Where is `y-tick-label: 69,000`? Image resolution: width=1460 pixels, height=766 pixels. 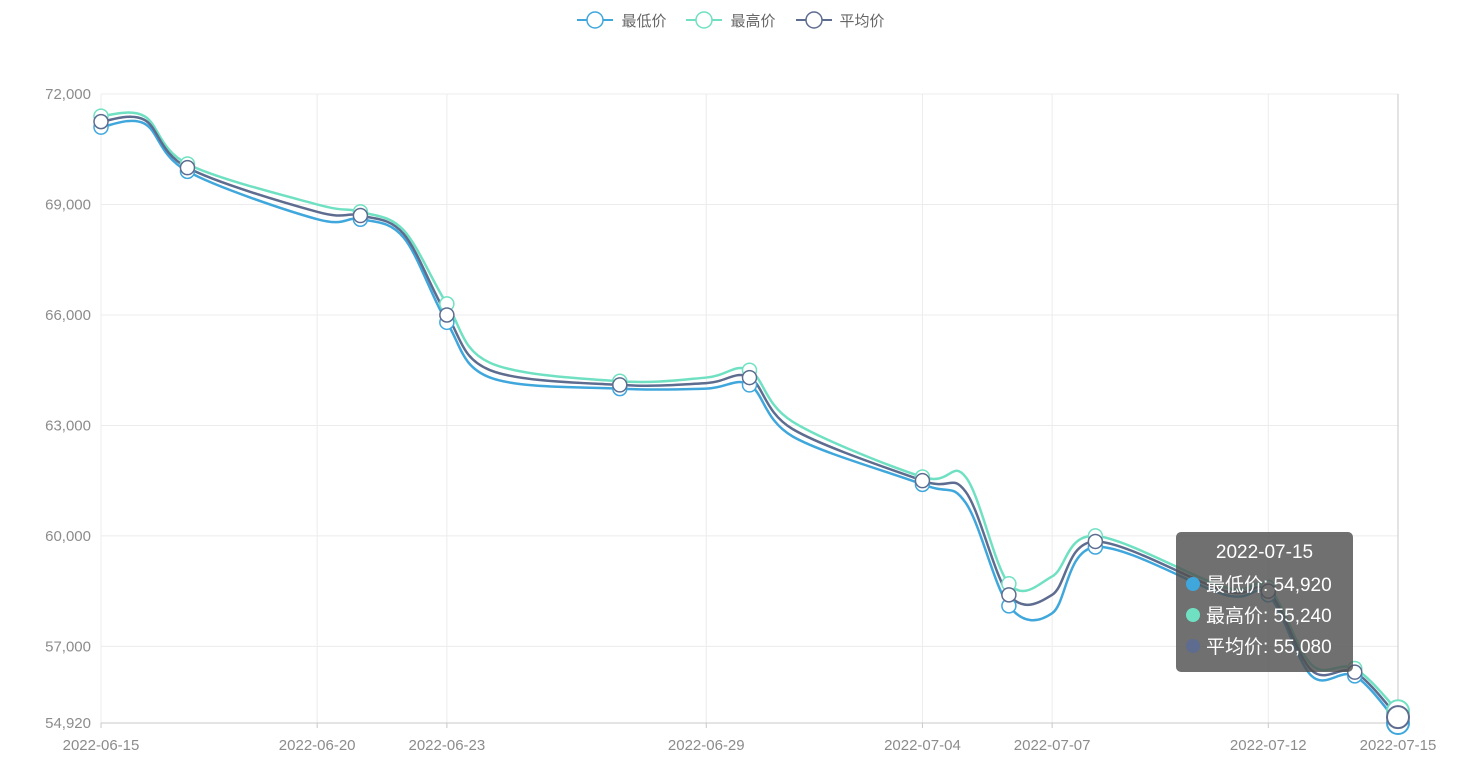 y-tick-label: 69,000 is located at coordinates (68, 204).